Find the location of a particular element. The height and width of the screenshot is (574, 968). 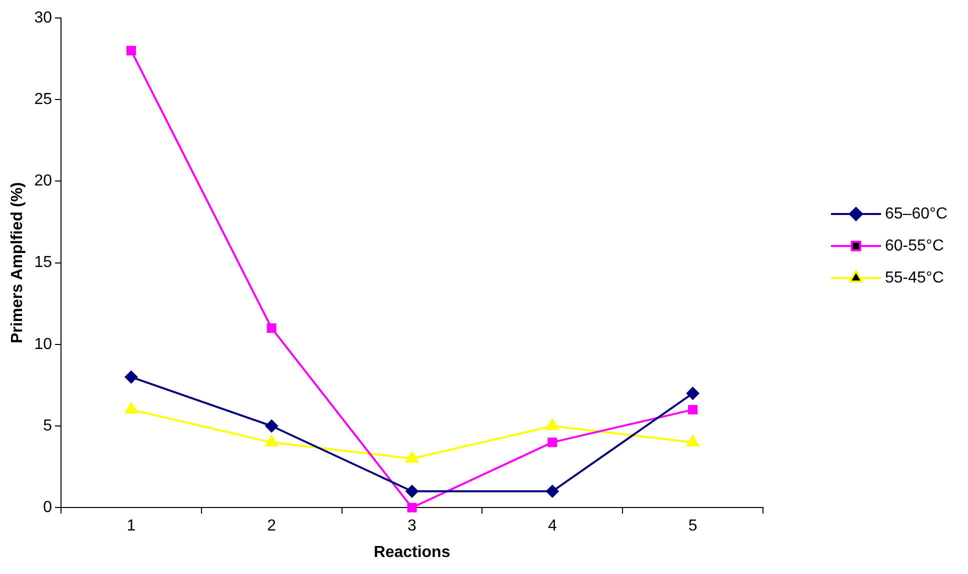

y-tick-label: 10 is located at coordinates (43, 344).